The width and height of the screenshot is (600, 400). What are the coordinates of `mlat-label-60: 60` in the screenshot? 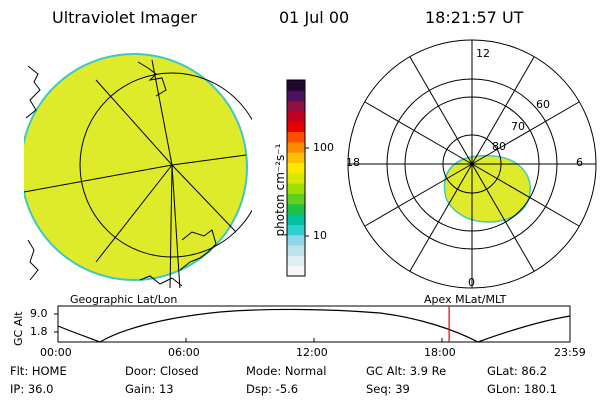 It's located at (543, 104).